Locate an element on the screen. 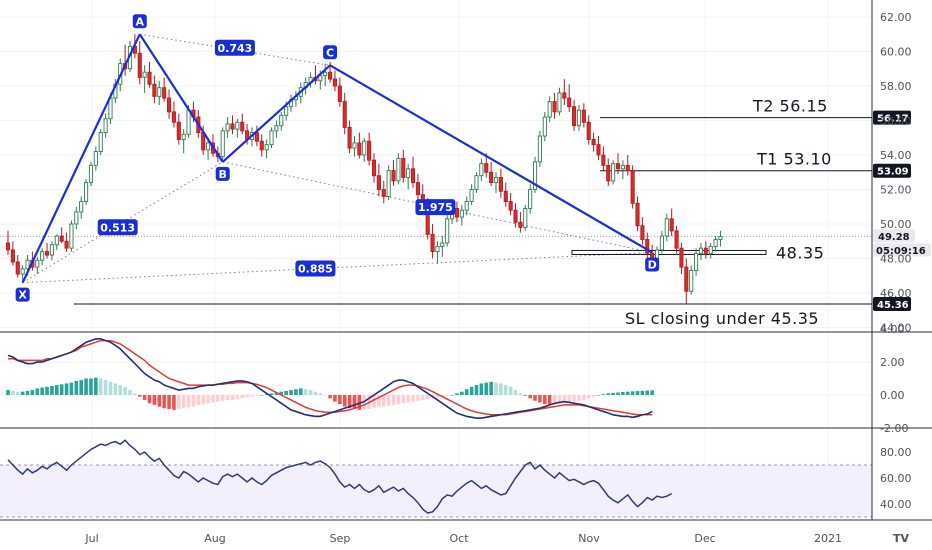 This screenshot has width=932, height=550. tradingview-logo: TV is located at coordinates (904, 537).